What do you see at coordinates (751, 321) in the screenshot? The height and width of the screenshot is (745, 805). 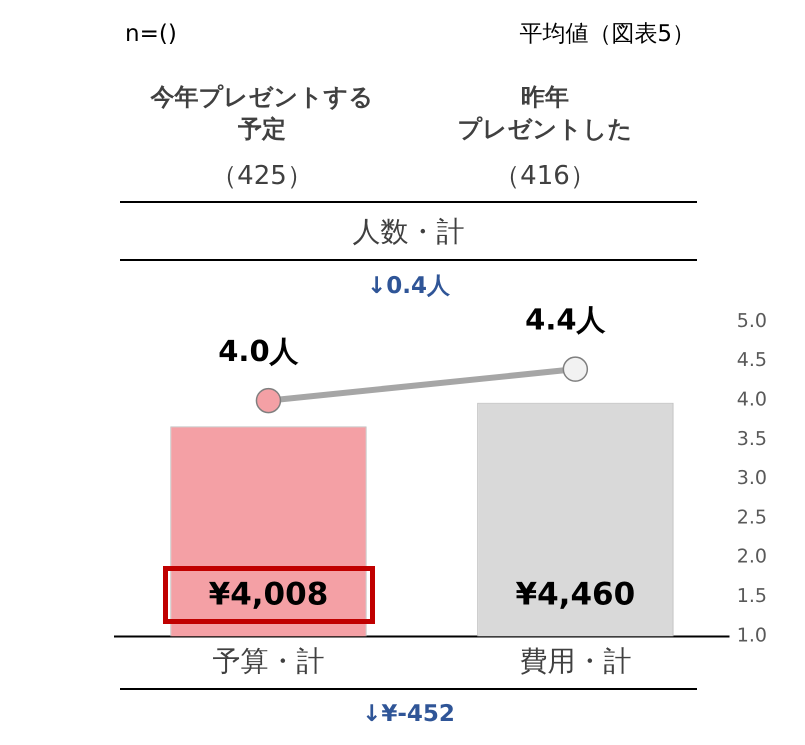 I see `y-tick-label: 5.0` at bounding box center [751, 321].